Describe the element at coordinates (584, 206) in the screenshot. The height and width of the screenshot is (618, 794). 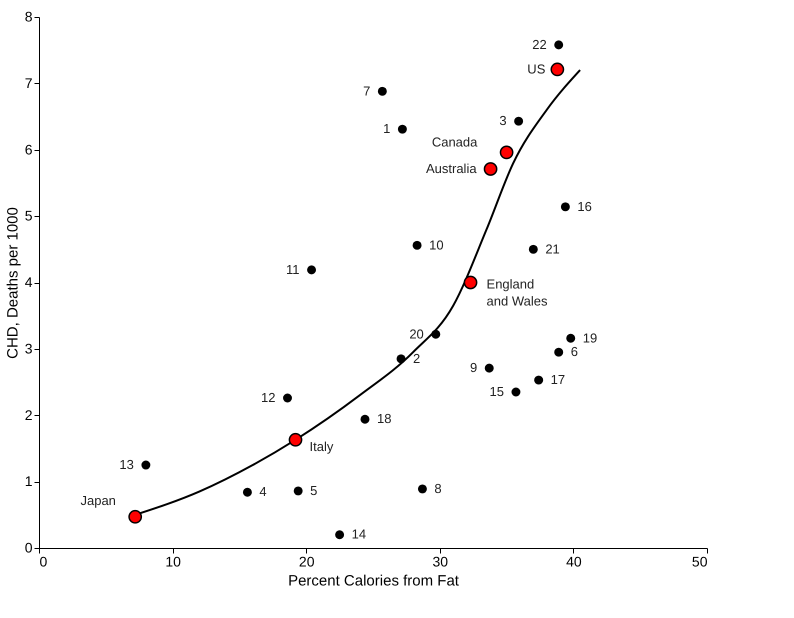
I see `annotation: 16` at that location.